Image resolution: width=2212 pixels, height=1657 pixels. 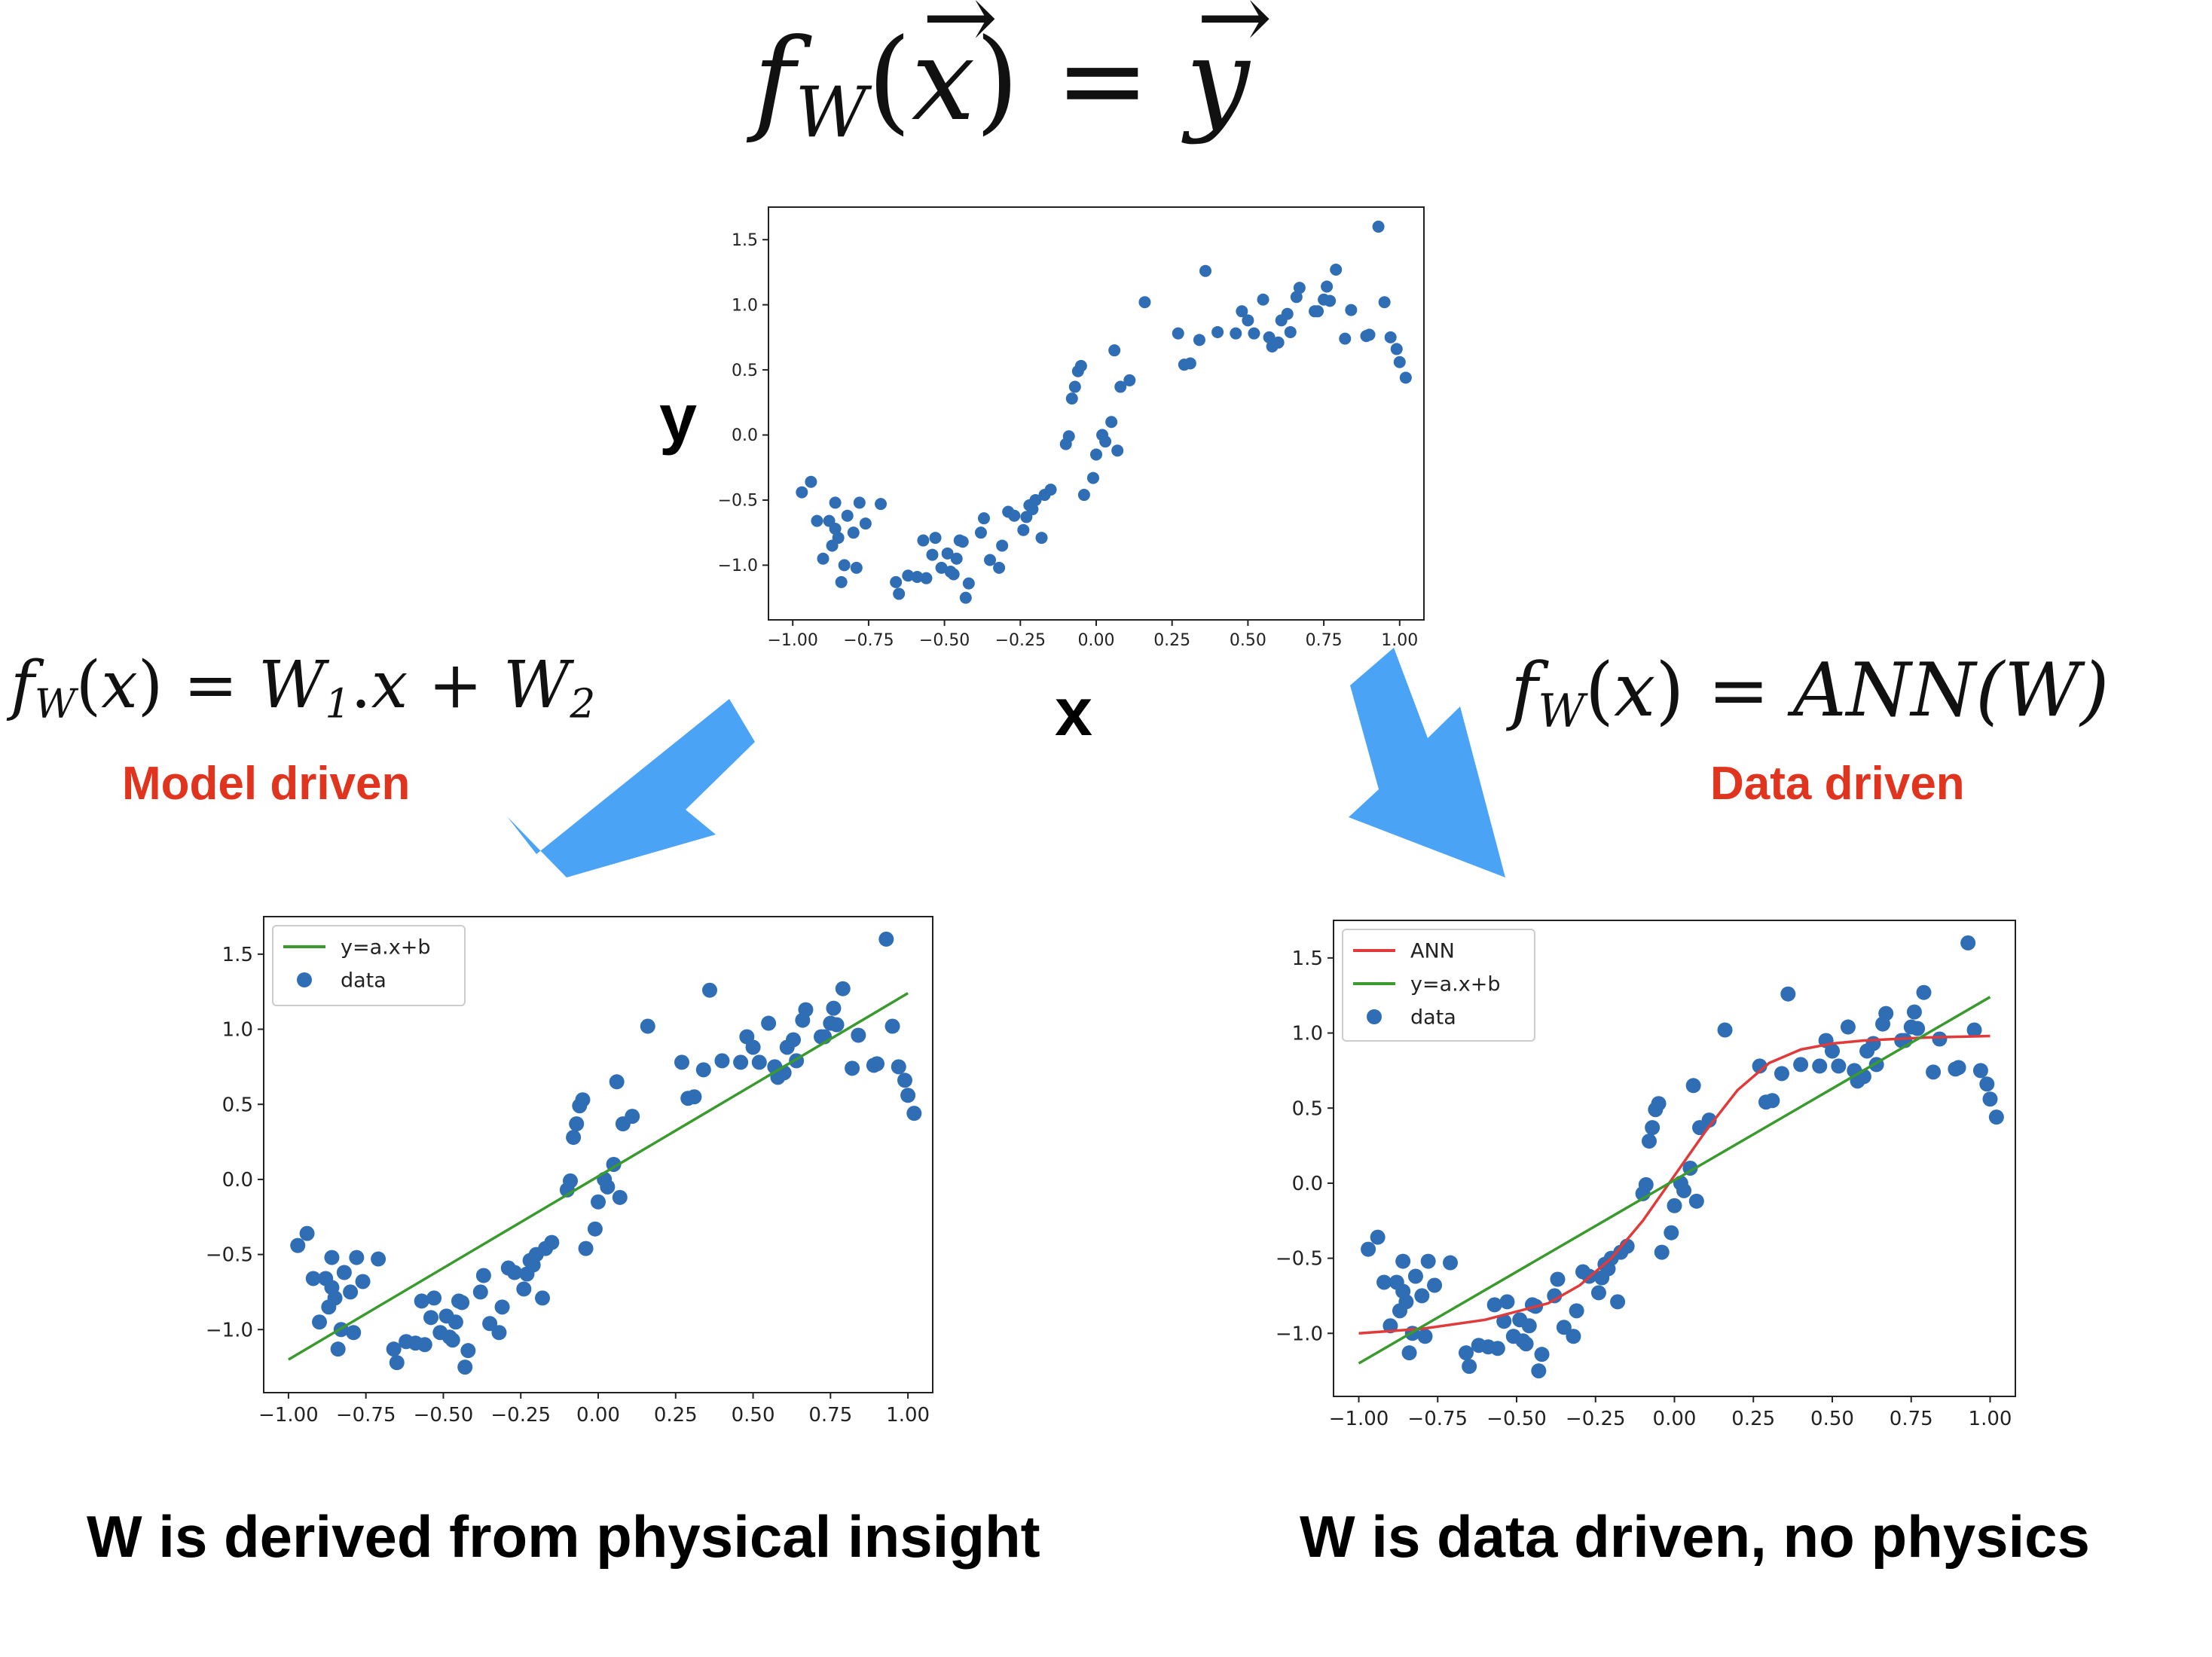 What do you see at coordinates (237, 1180) in the screenshot?
I see `y-tick-label: 0.0` at bounding box center [237, 1180].